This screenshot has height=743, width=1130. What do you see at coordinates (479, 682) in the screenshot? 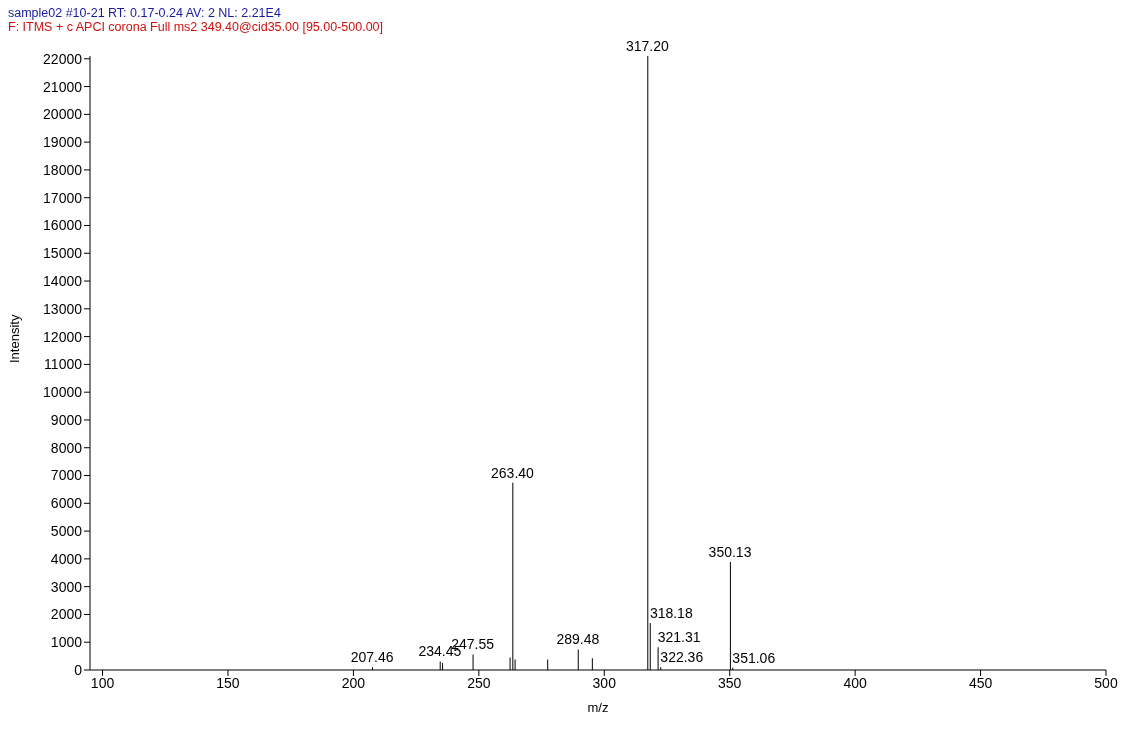
I see `x-tick-label: 250` at bounding box center [479, 682].